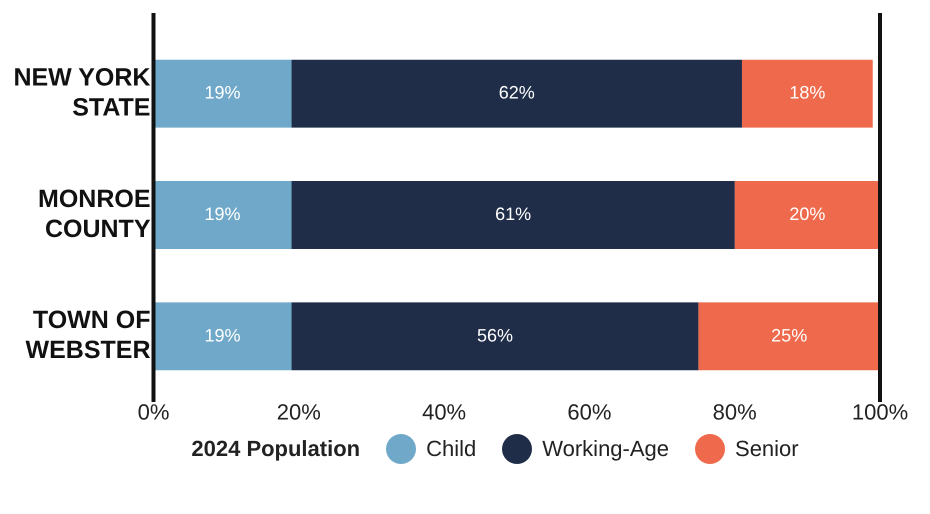  I want to click on data-label: 25%, so click(789, 335).